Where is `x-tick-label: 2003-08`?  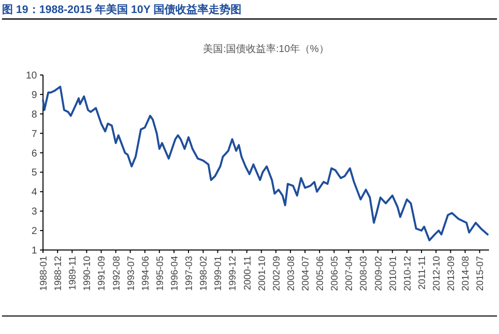
x-tick-label: 2003-08 is located at coordinates (291, 273).